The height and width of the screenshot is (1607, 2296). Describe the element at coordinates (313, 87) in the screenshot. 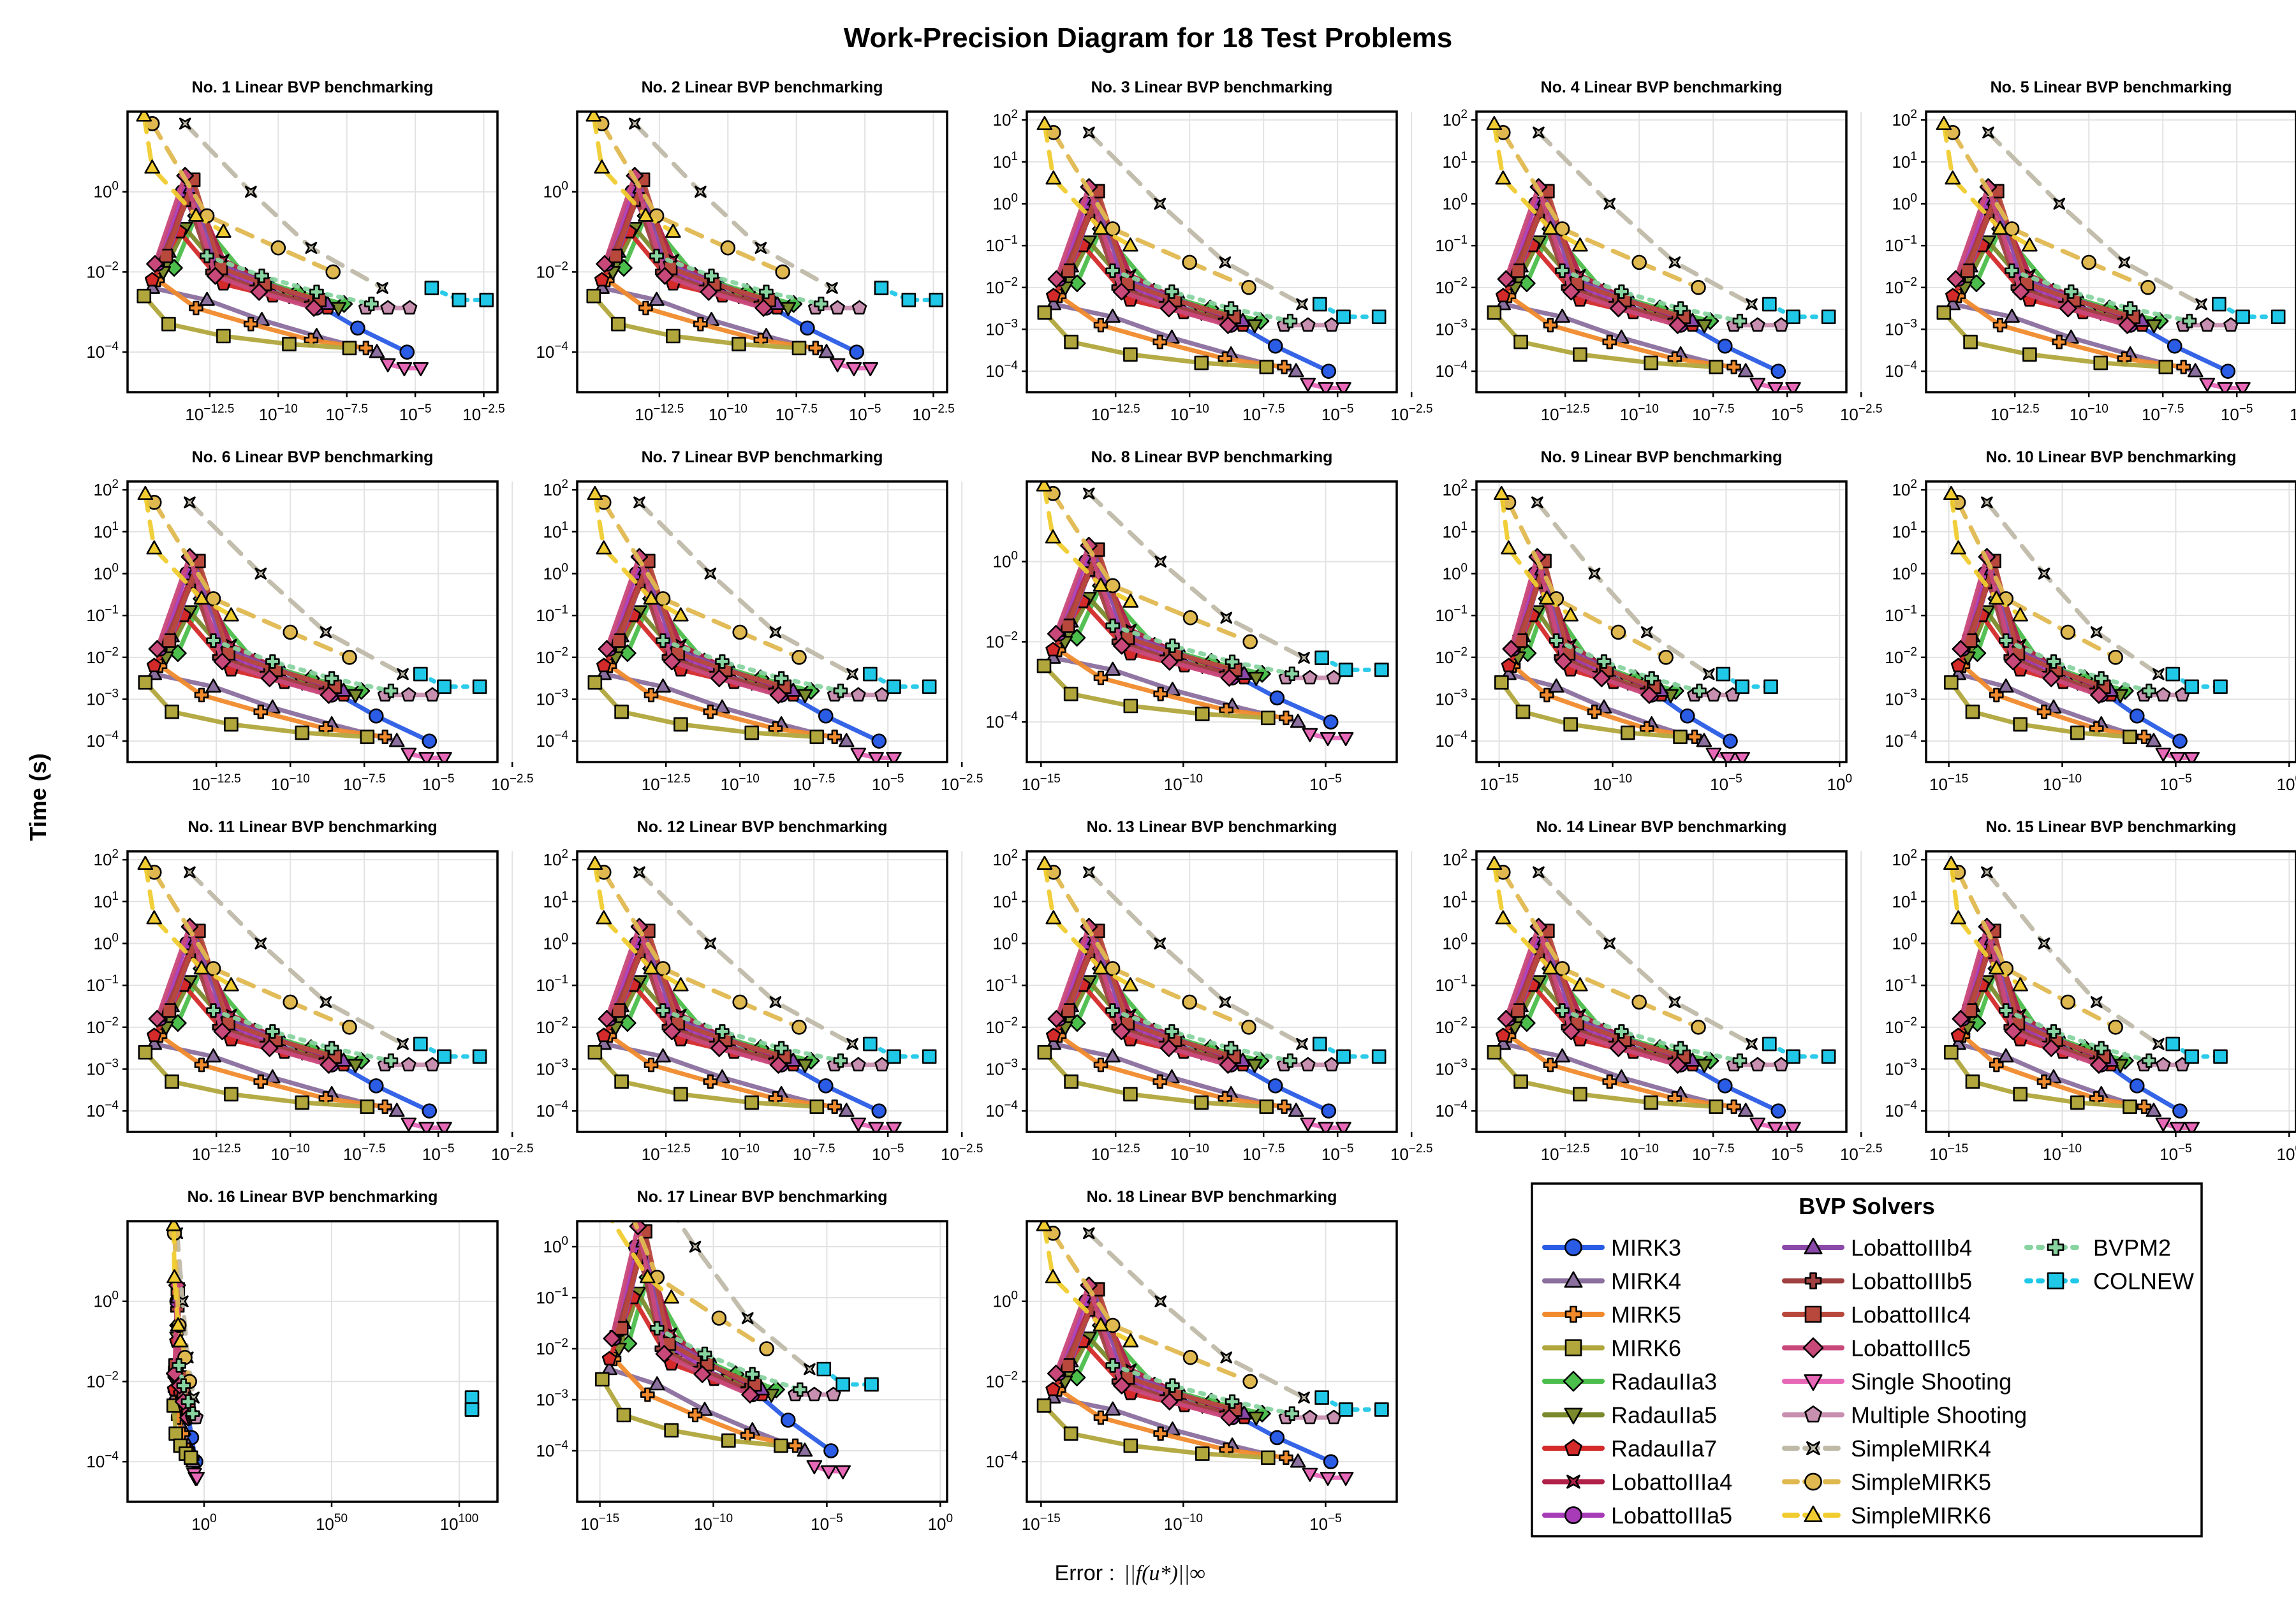

I see `panel-title: No. 1 Linear BVP benchmarking` at that location.